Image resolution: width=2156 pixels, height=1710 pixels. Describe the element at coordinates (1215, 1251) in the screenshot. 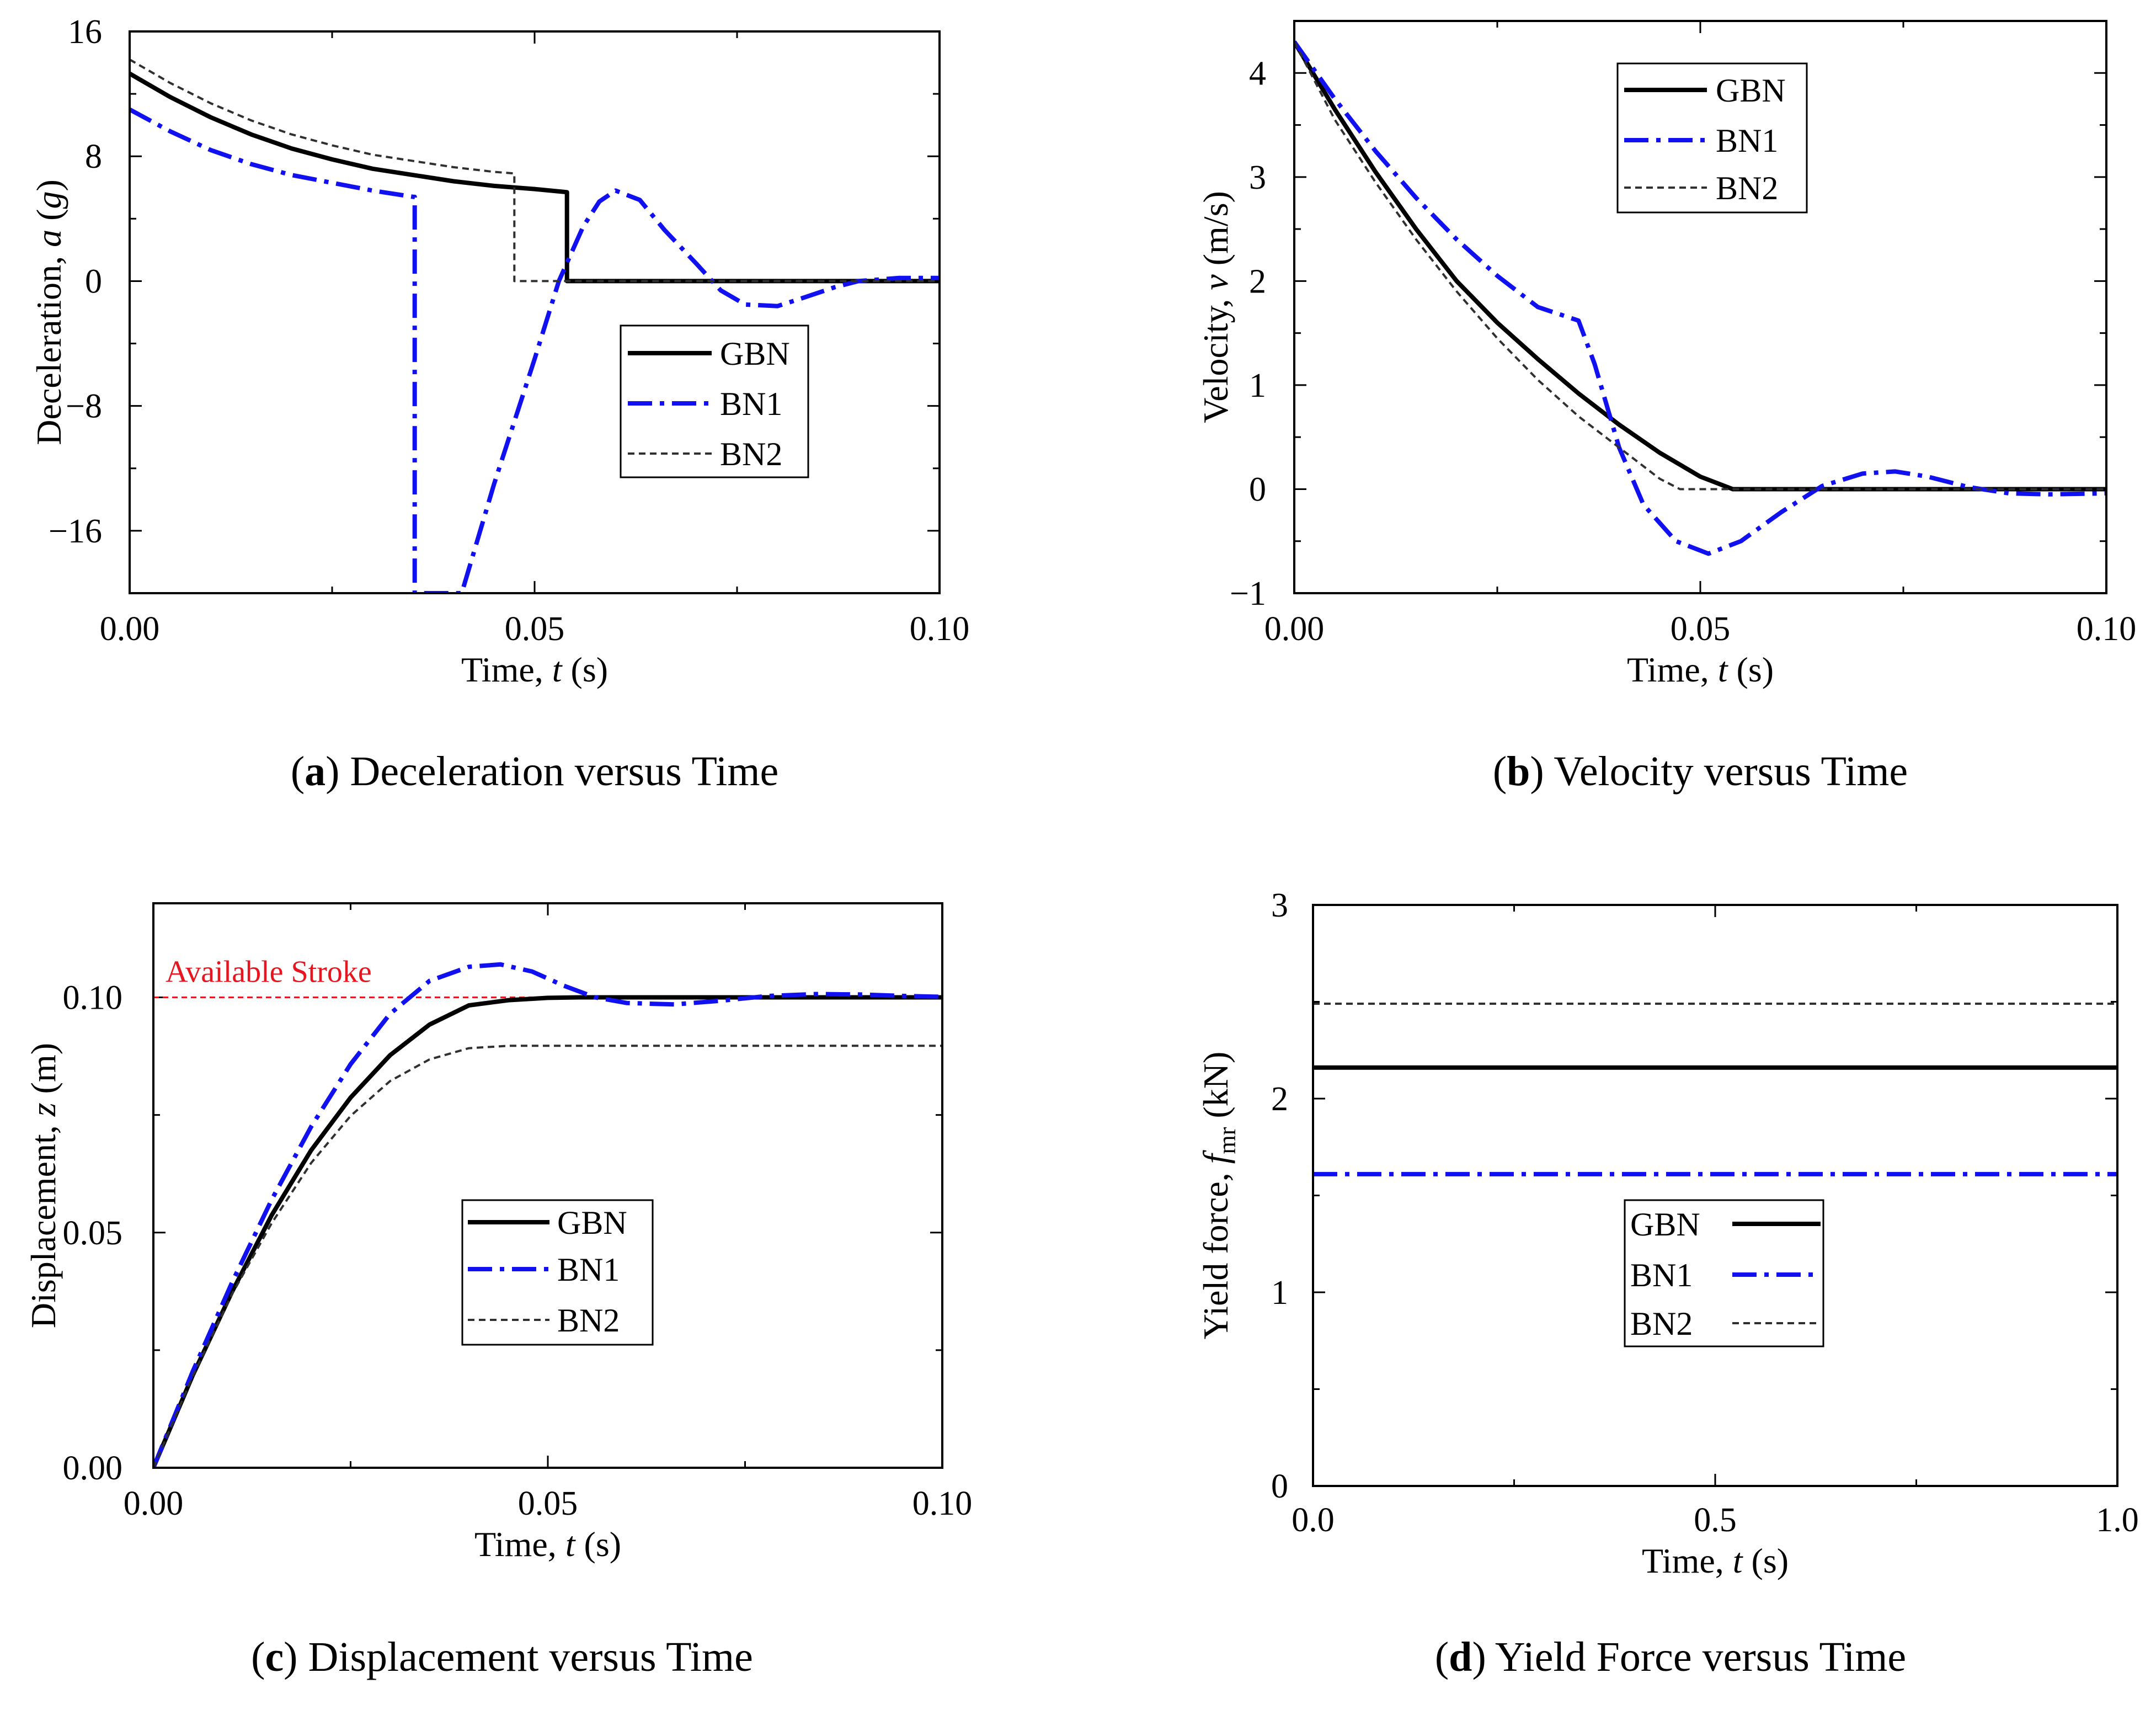

I see `text-span: Yield force,` at that location.